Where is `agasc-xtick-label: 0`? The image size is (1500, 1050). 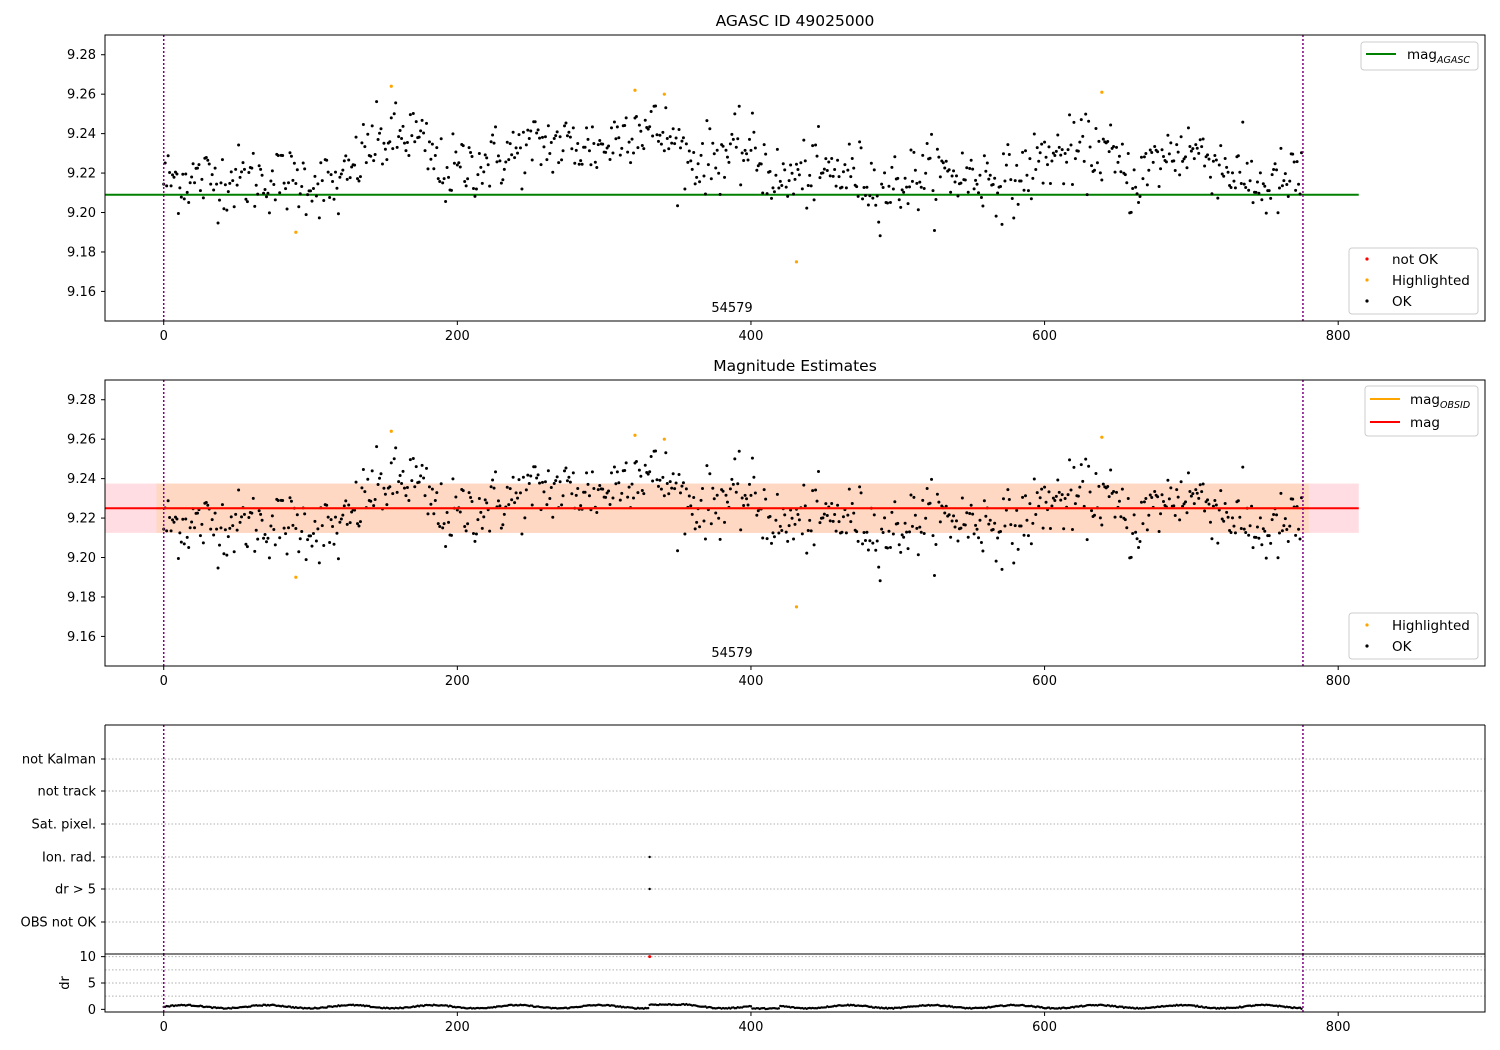
agasc-xtick-label: 0 is located at coordinates (164, 336).